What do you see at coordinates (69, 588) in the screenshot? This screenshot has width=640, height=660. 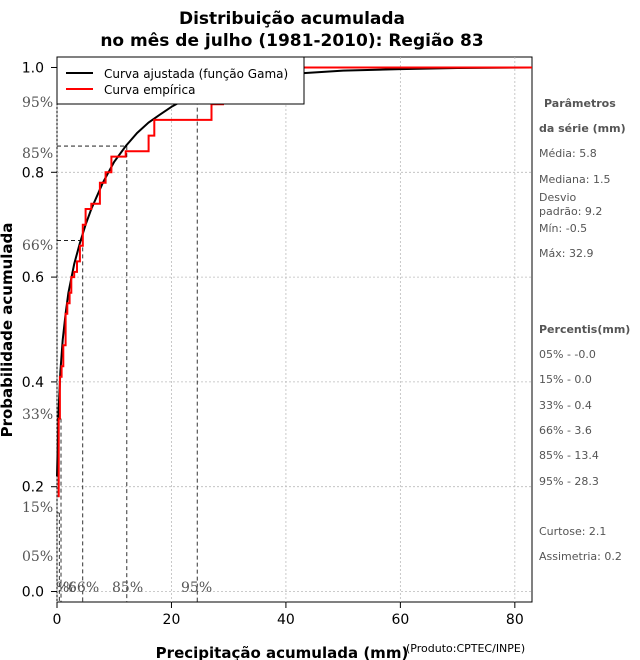 I see `pct-xlabel-b: %` at bounding box center [69, 588].